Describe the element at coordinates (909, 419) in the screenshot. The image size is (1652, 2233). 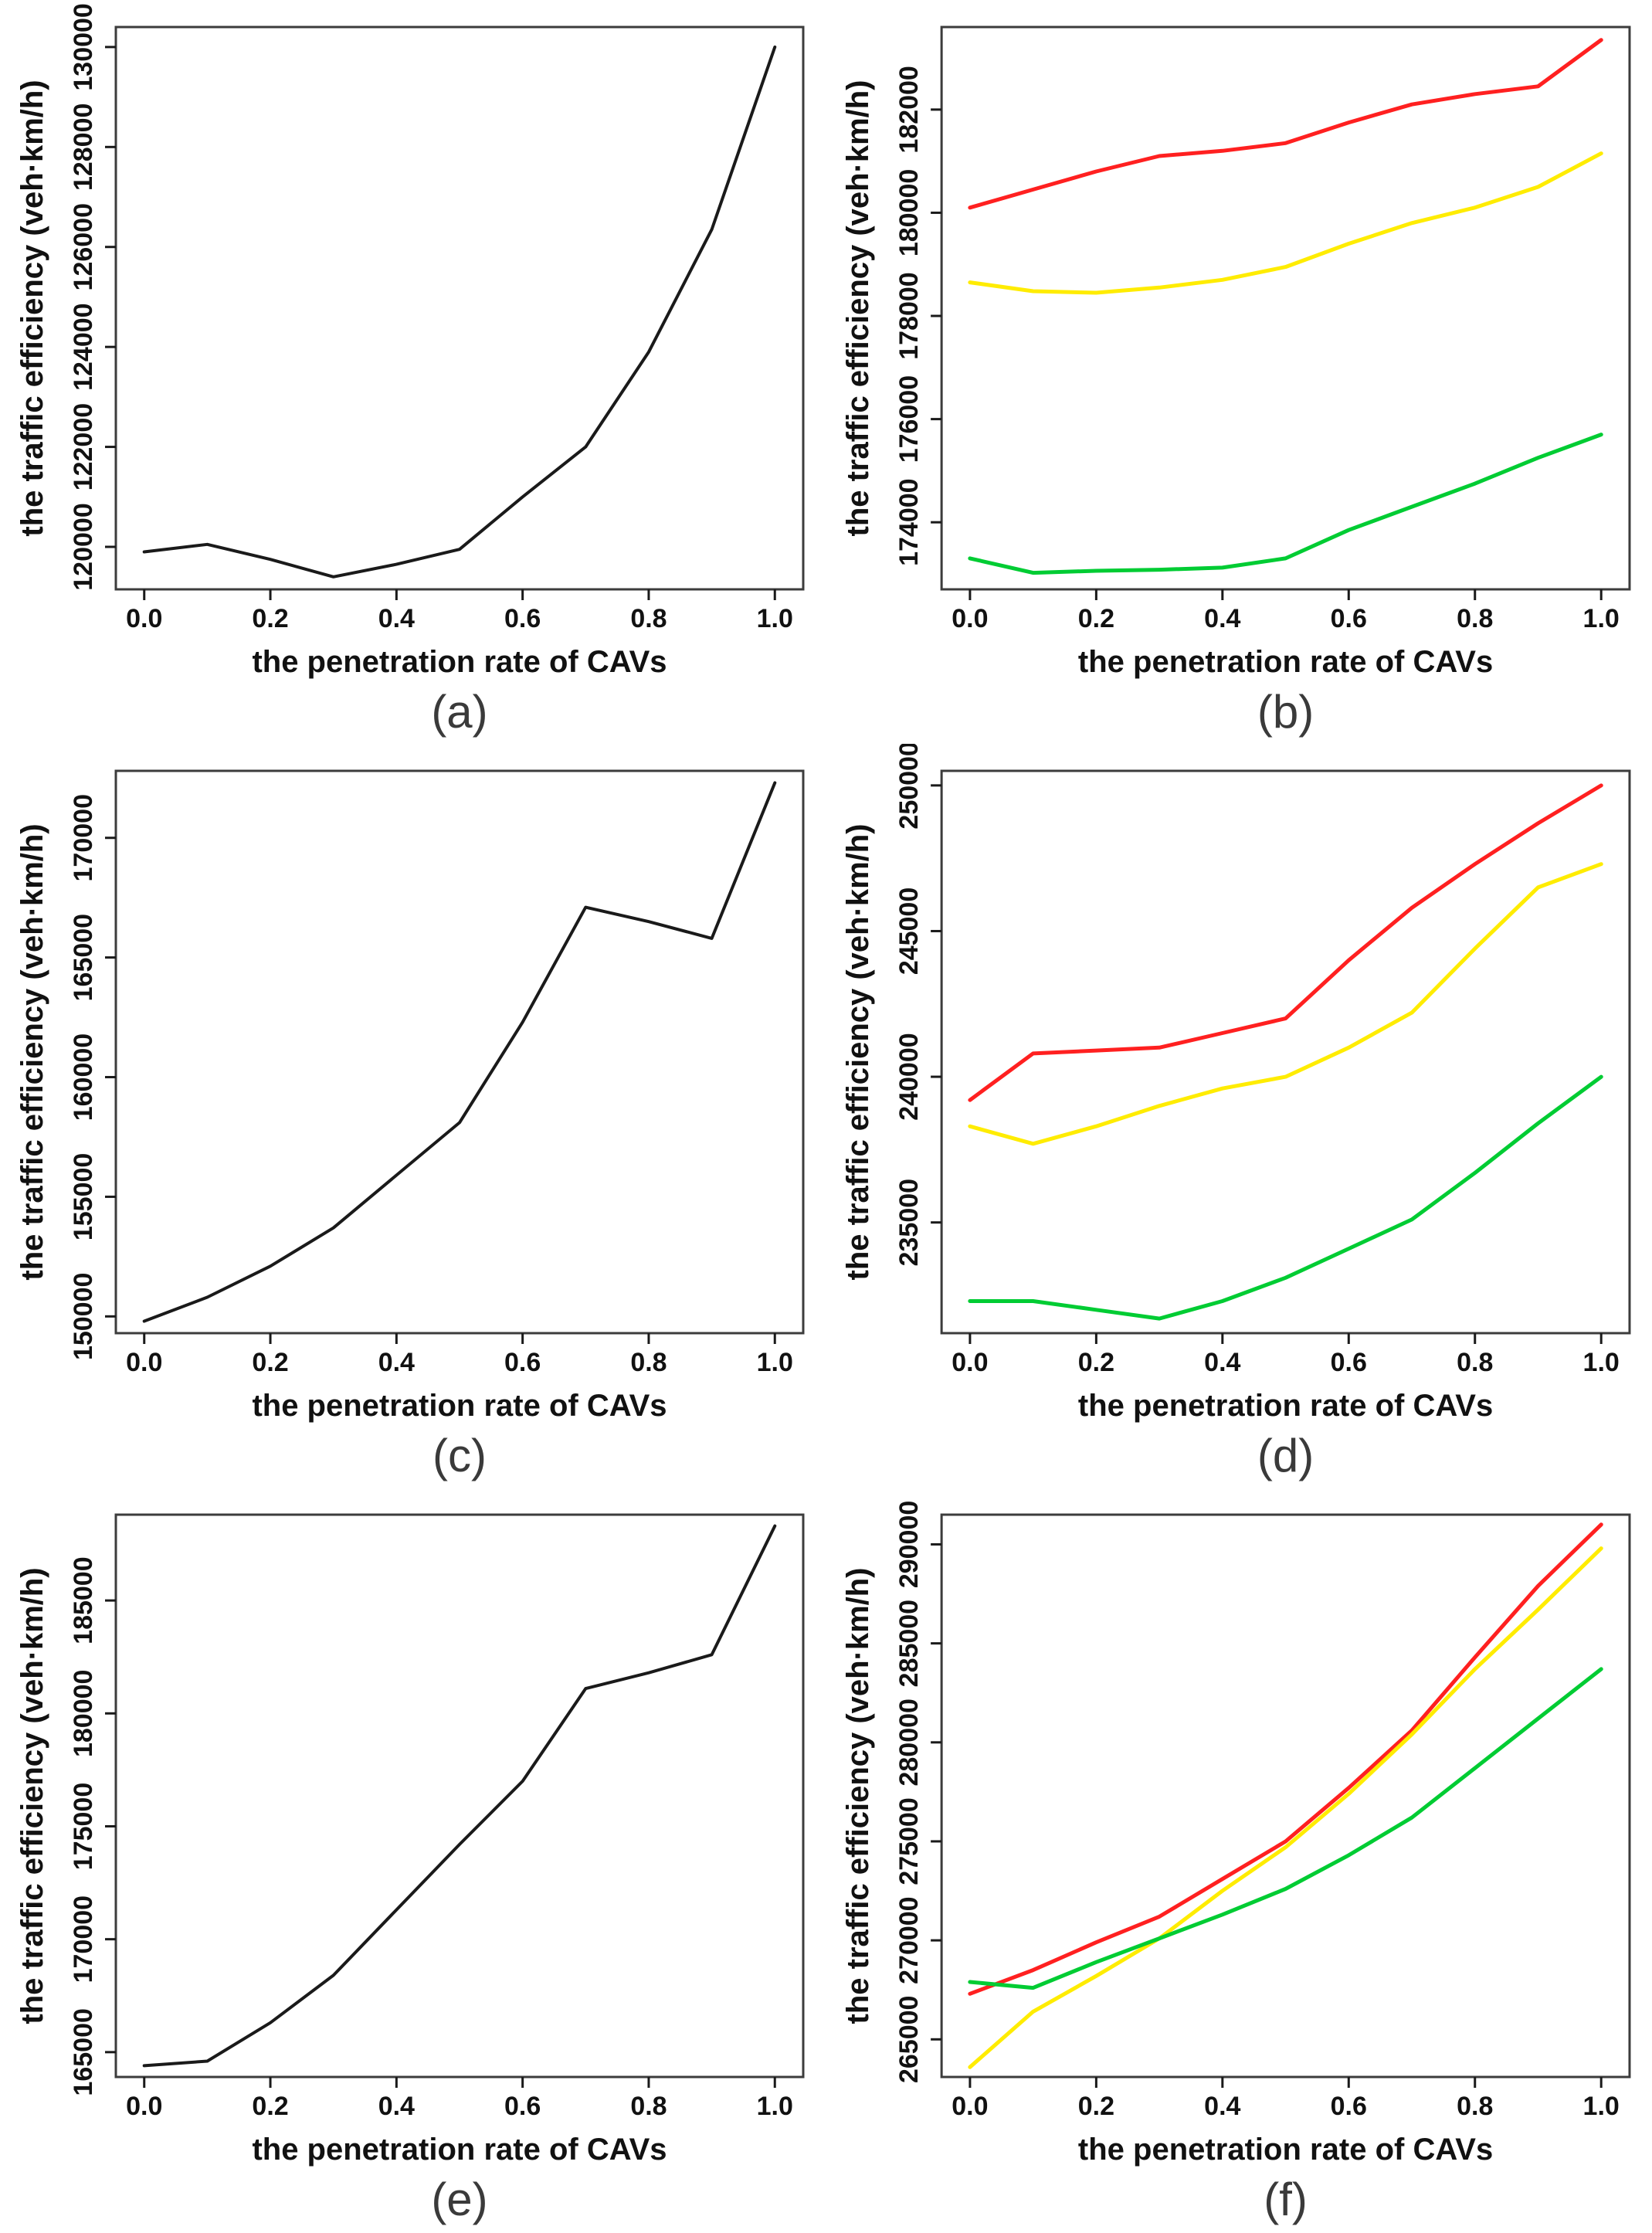
I see `y-tick-label: 176000` at that location.